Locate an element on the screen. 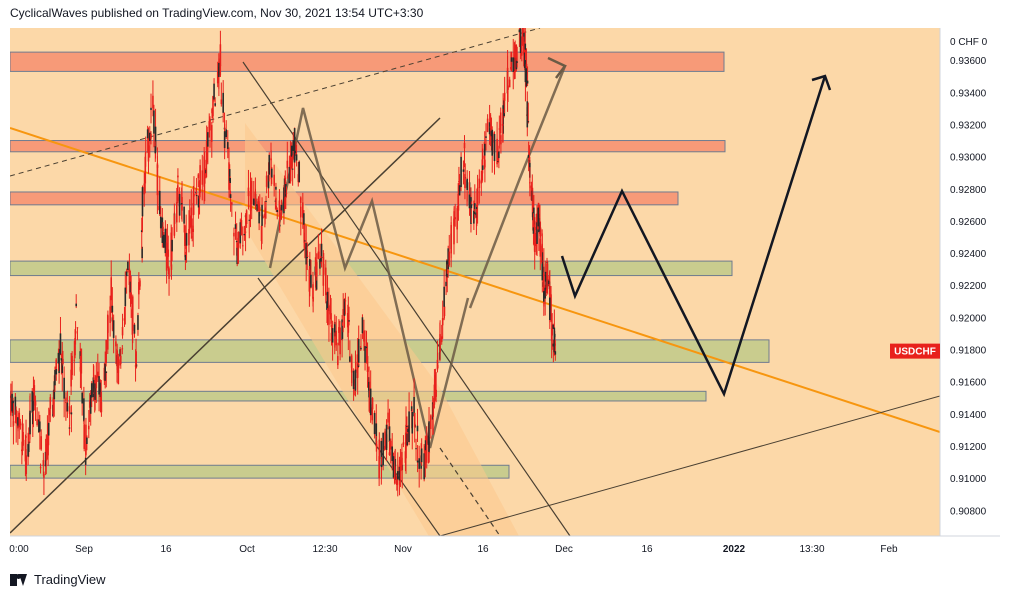 Image resolution: width=1009 pixels, height=598 pixels. author-name: CyclicalWaves is located at coordinates (49, 13).